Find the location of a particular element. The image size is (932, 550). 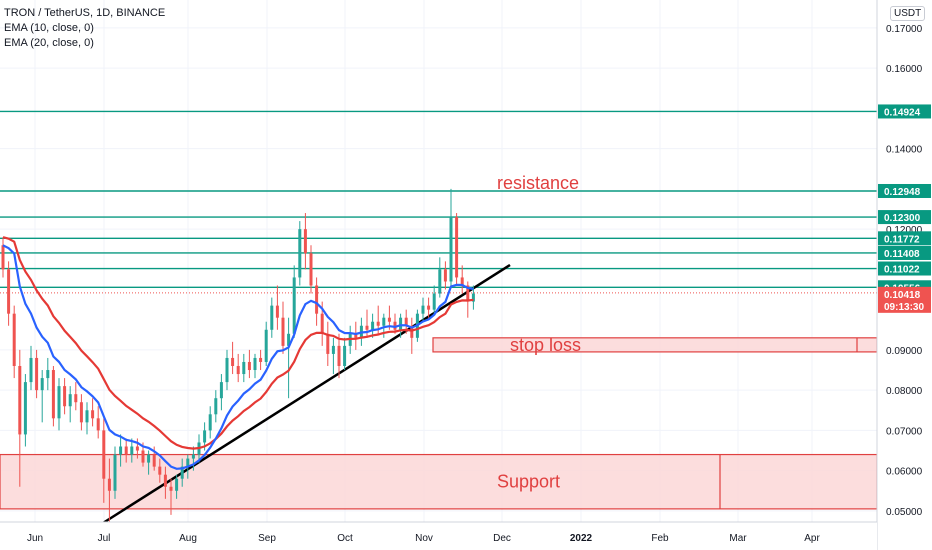

time-tick-10: Apr is located at coordinates (812, 538).